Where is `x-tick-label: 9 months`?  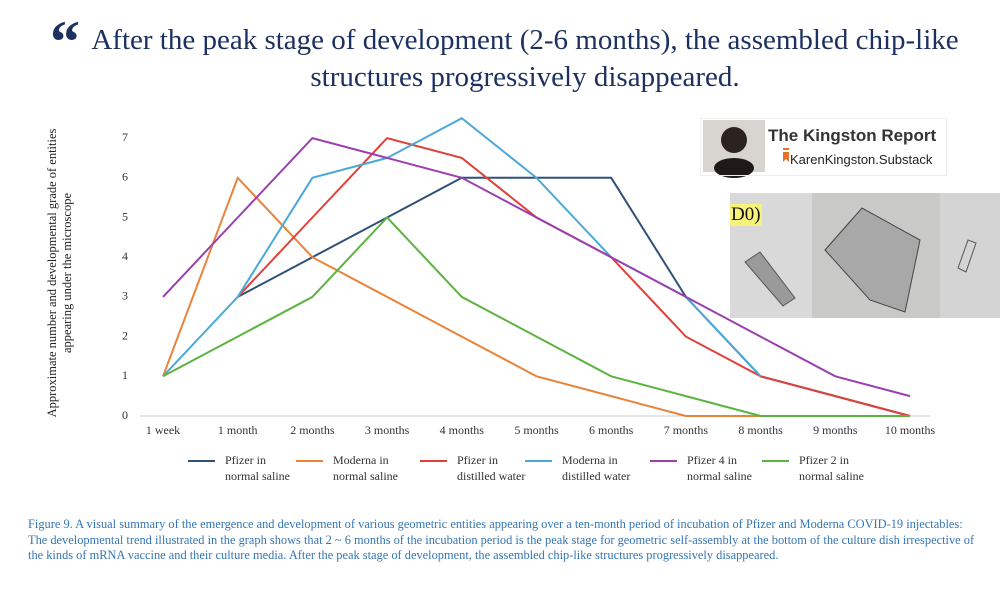
x-tick-label: 9 months is located at coordinates (835, 430).